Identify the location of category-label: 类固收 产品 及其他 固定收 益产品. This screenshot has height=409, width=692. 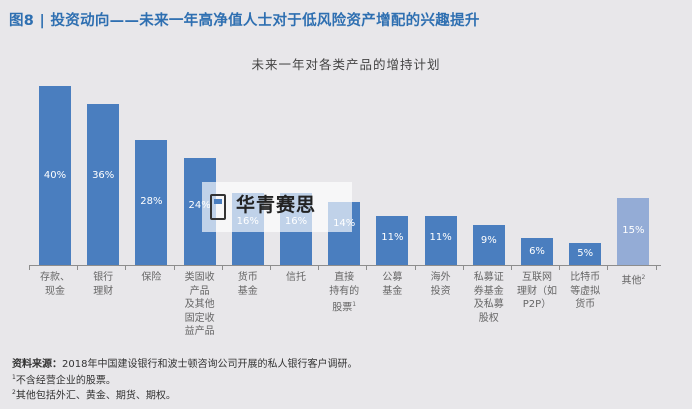
(199, 304).